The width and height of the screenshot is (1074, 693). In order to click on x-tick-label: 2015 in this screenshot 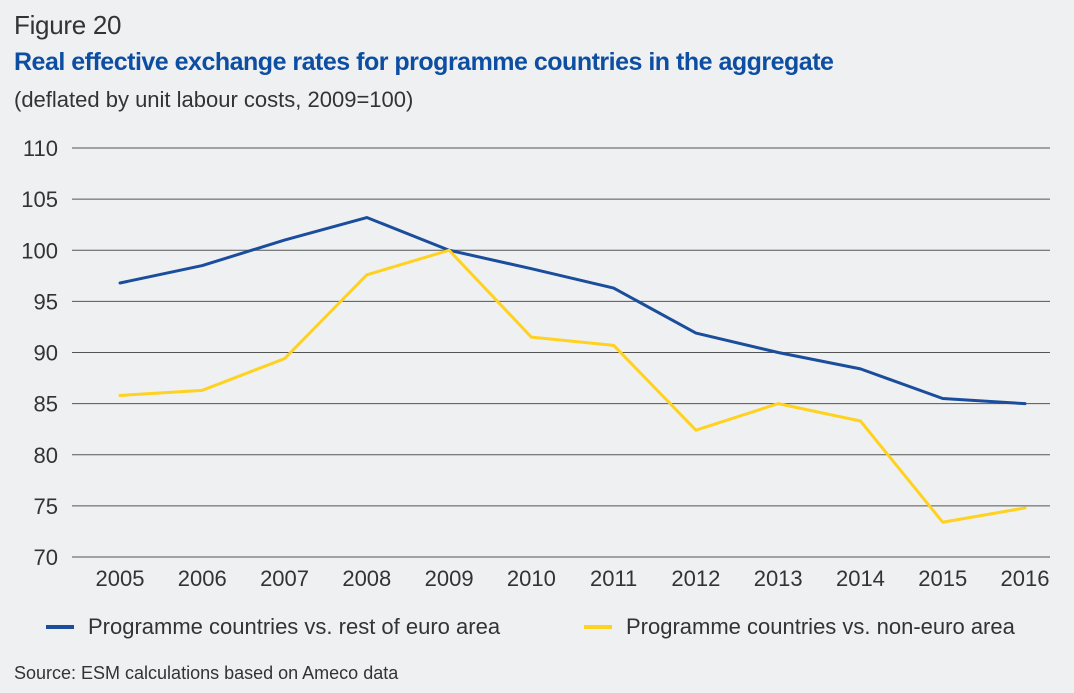, I will do `click(942, 578)`.